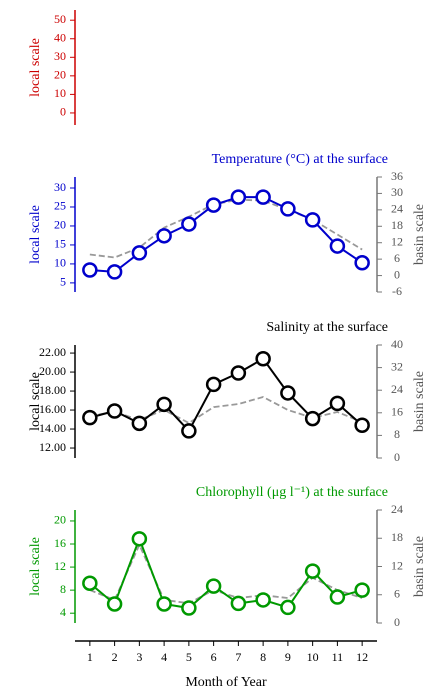 This screenshot has width=438, height=700. I want to click on y-tick-label: 15, so click(60, 244).